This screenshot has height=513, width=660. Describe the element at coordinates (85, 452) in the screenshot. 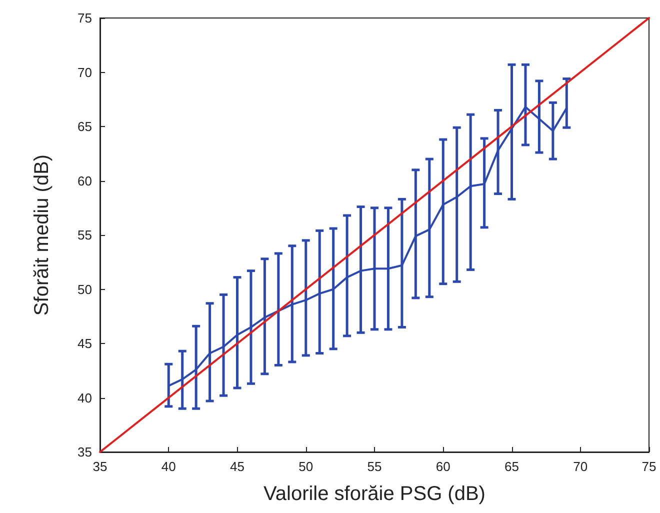

I see `y-tick-label: 35` at that location.